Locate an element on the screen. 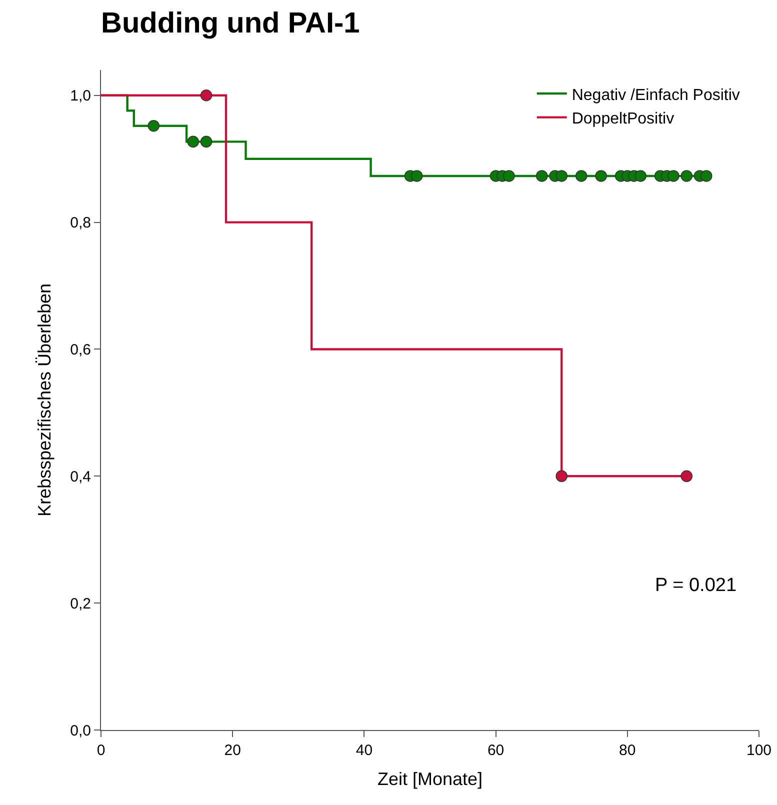  y-tick-label: 0,4 is located at coordinates (80, 477).